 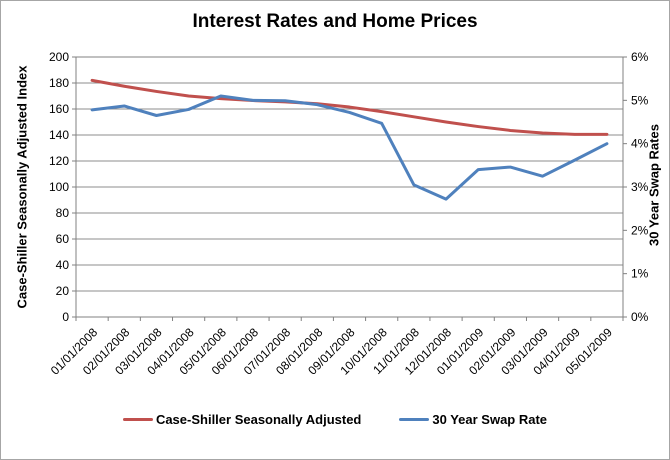 I want to click on right-axis-tick-label: 2%, so click(x=640, y=230).